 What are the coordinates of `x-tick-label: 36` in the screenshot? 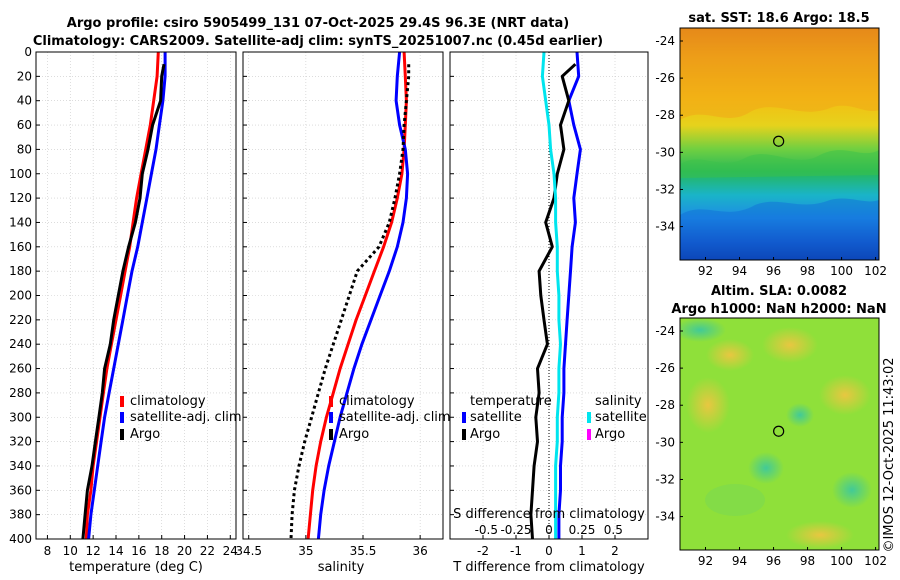 It's located at (420, 551).